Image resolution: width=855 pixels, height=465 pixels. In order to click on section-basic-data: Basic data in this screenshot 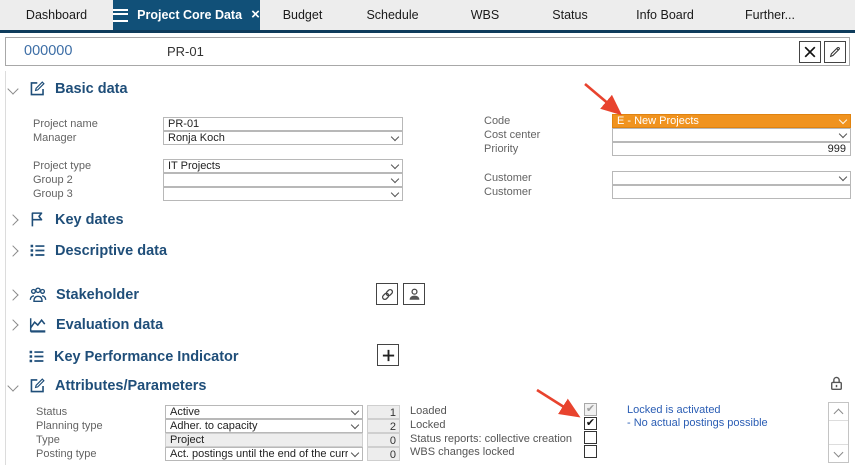, I will do `click(67, 88)`.